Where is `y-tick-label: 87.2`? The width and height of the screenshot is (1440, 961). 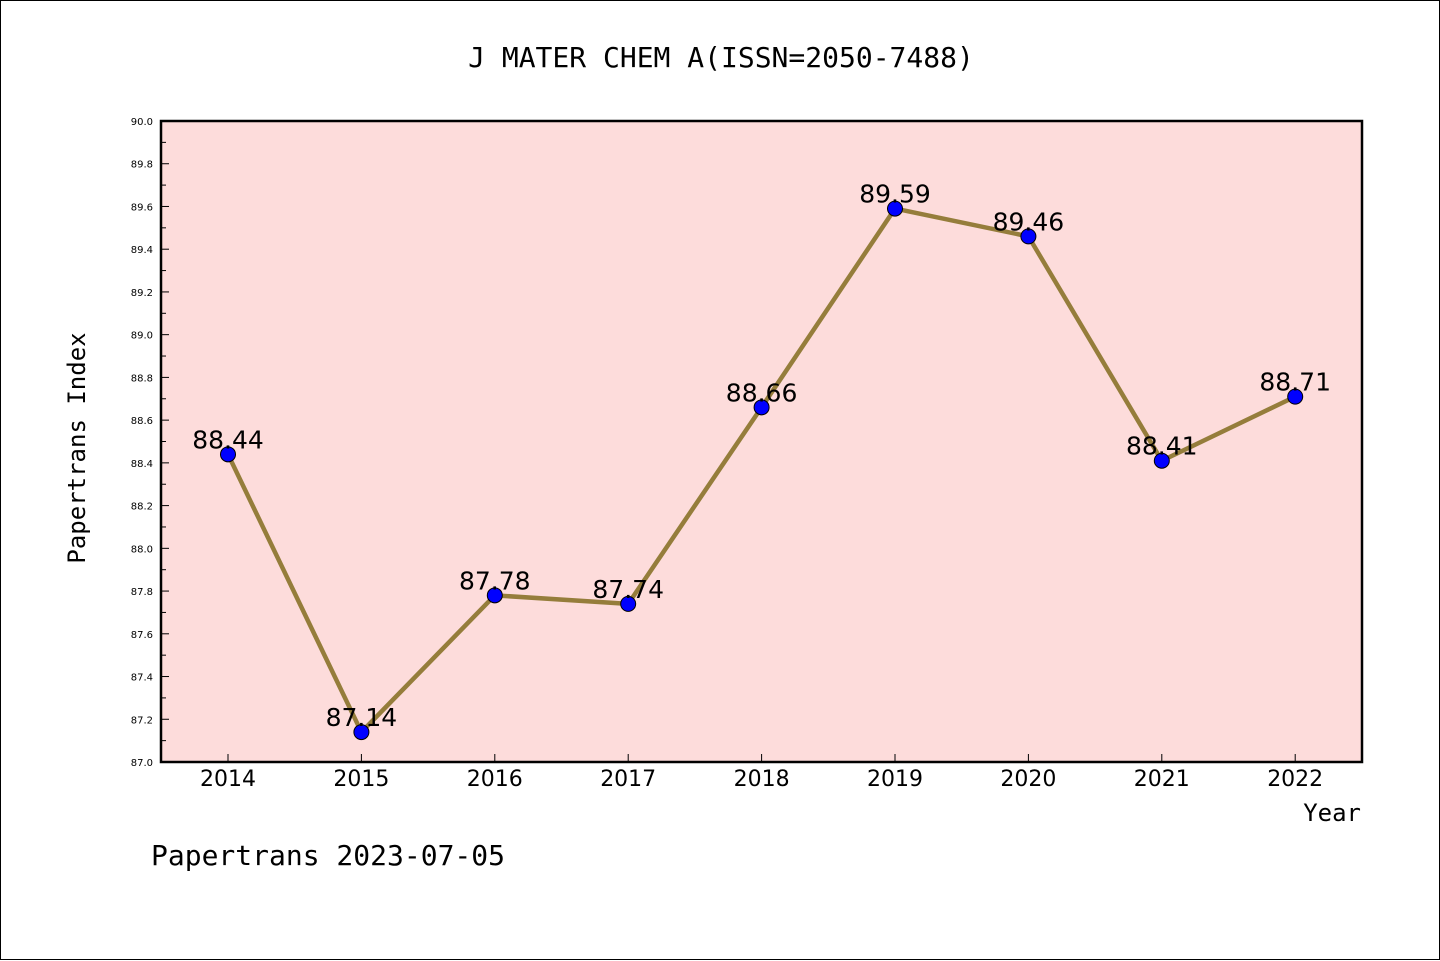
y-tick-label: 87.2 is located at coordinates (142, 720).